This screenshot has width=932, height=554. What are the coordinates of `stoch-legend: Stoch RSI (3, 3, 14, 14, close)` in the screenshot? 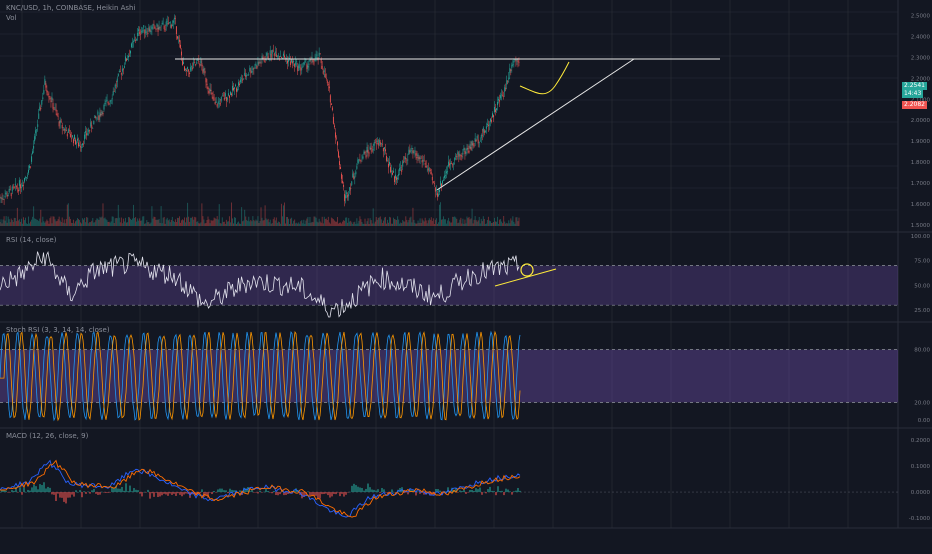 It's located at (58, 330).